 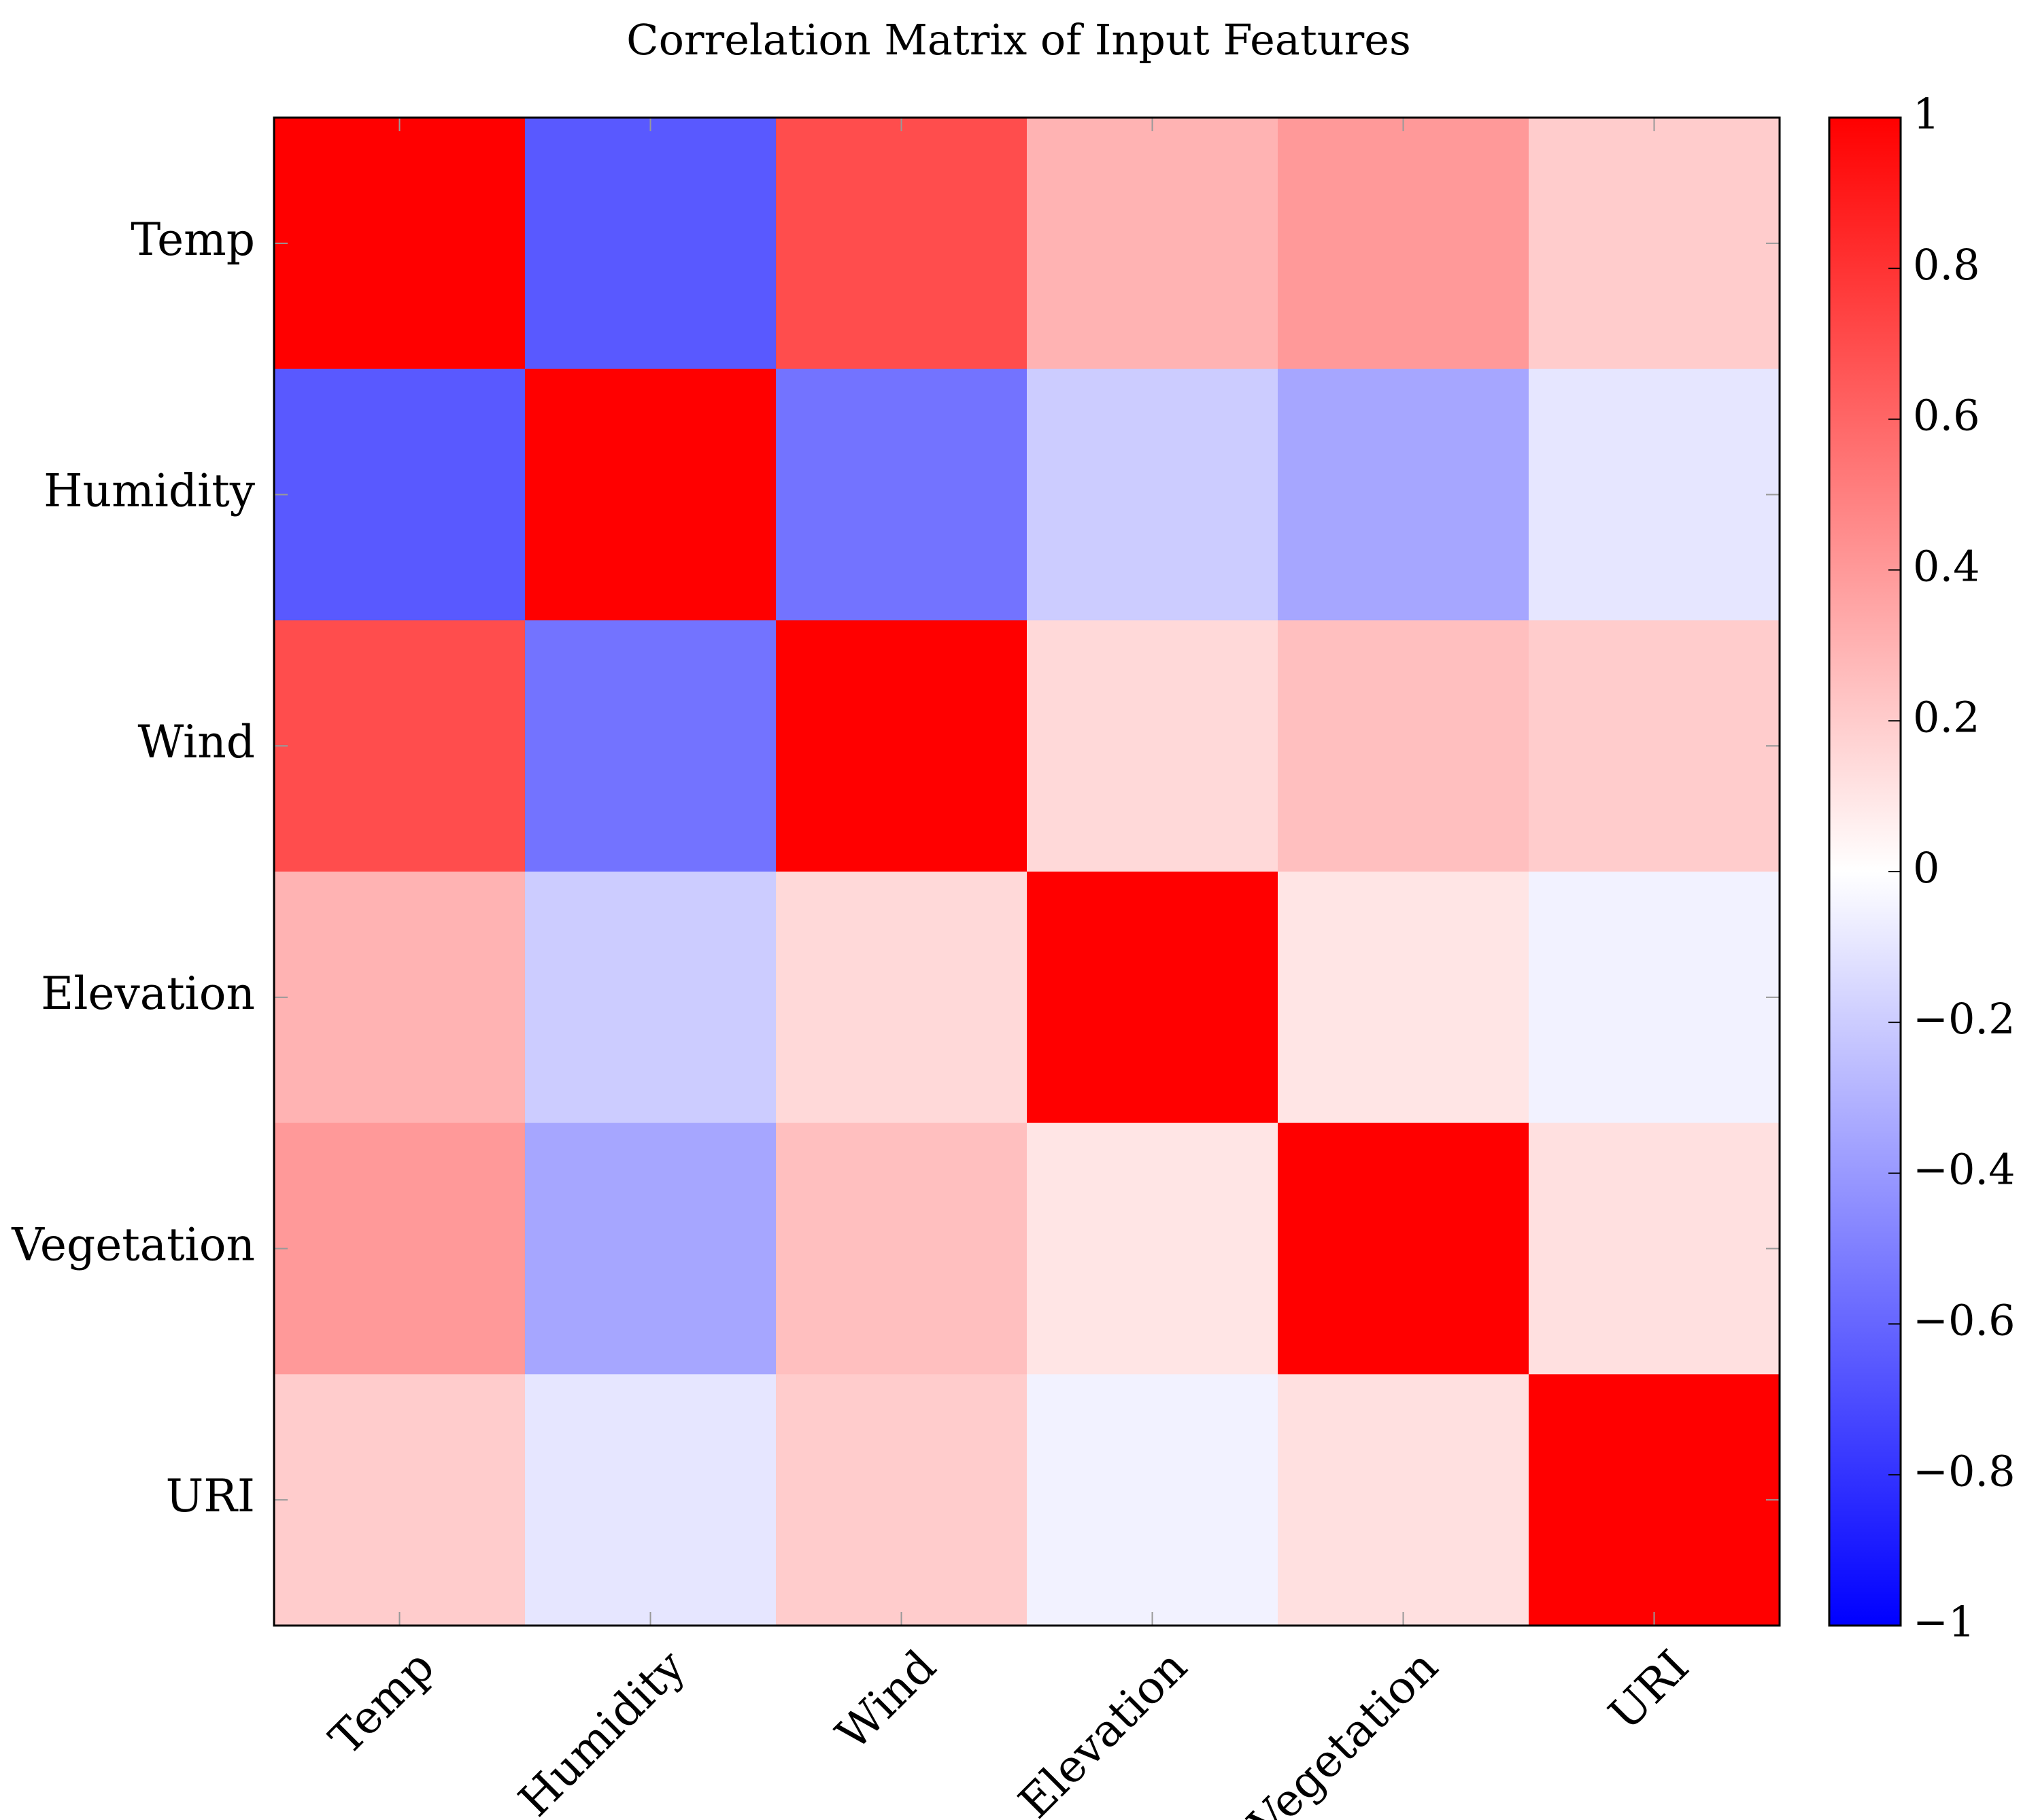 What do you see at coordinates (886, 1699) in the screenshot?
I see `x-label-wind: Wind` at bounding box center [886, 1699].